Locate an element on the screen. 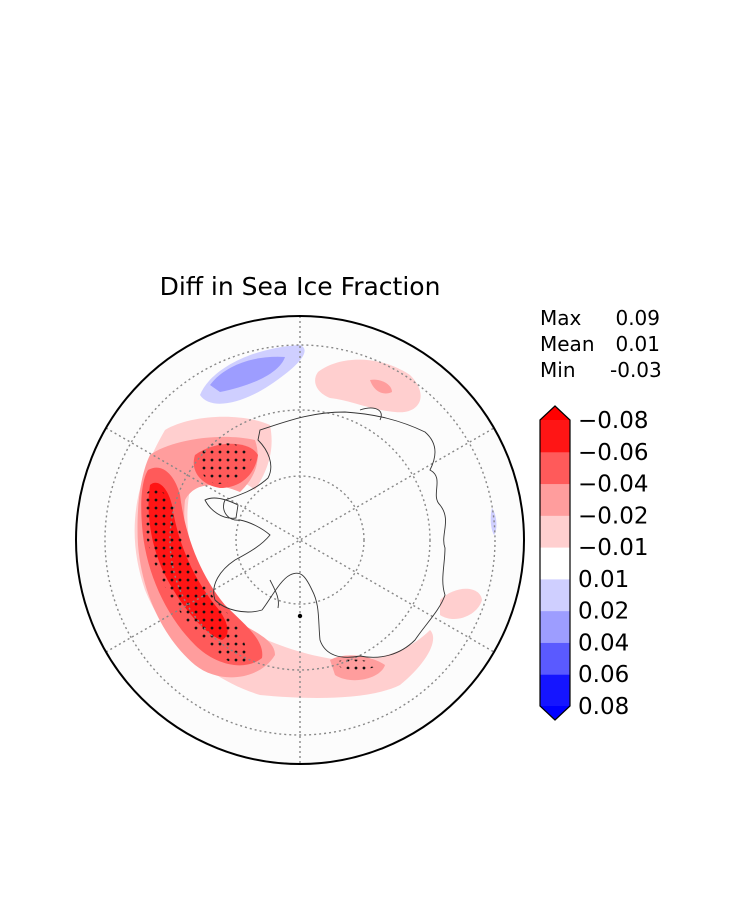 The image size is (750, 900). stat-max-row: Max 0.09 is located at coordinates (600, 318).